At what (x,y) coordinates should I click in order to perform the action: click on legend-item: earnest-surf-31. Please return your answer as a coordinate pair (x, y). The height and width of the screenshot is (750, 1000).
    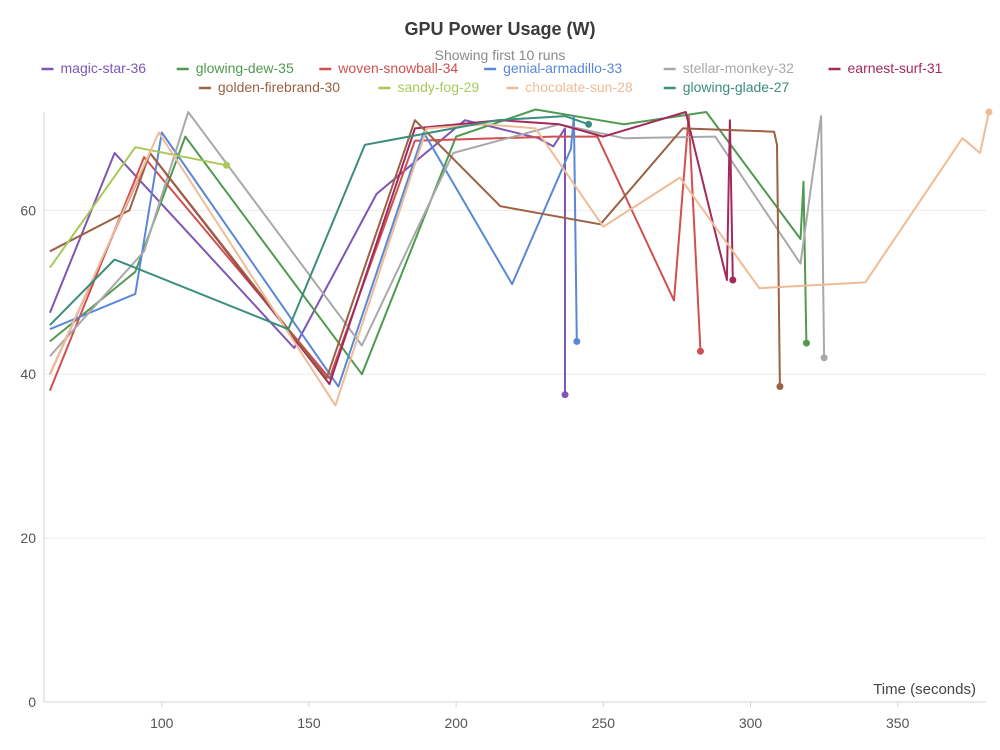
    Looking at the image, I should click on (885, 68).